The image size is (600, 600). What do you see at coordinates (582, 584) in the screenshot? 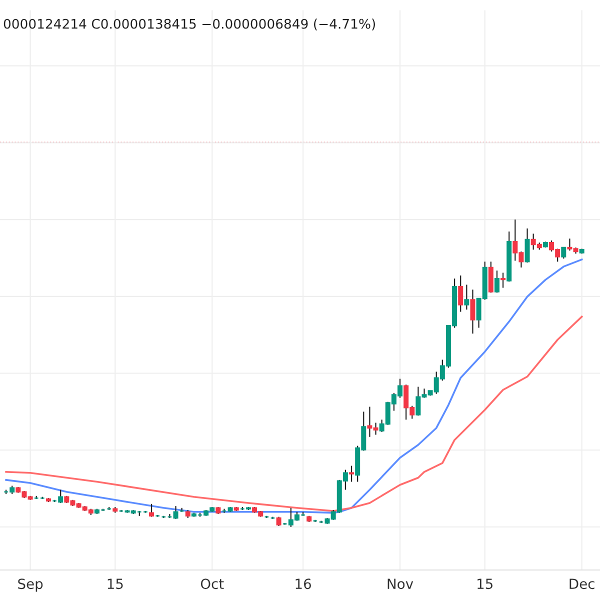
I see `x-tick-label: Dec` at bounding box center [582, 584].